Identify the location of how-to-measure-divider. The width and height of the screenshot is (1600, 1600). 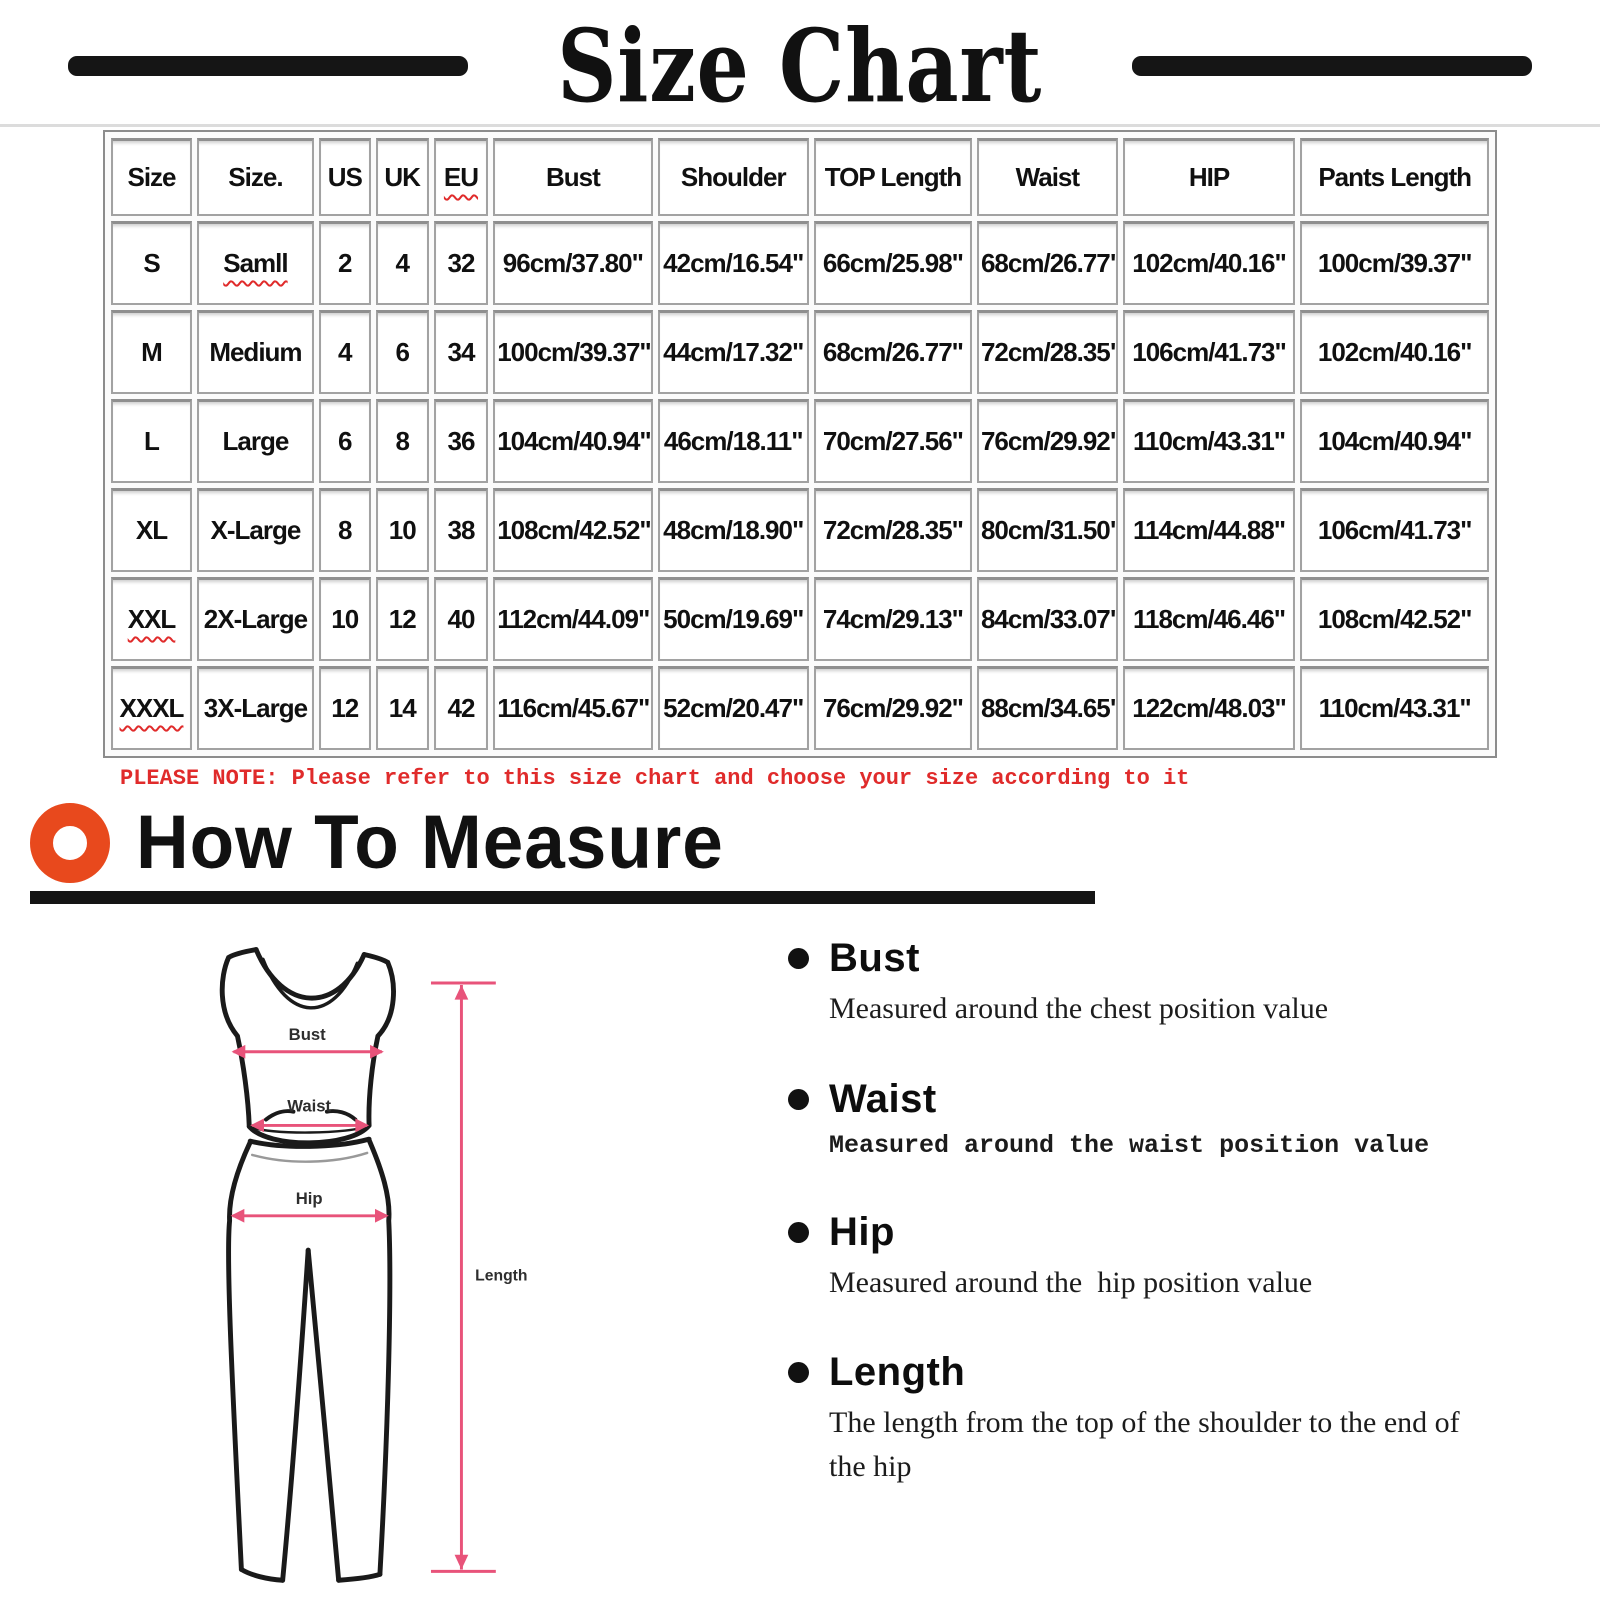
(562, 897).